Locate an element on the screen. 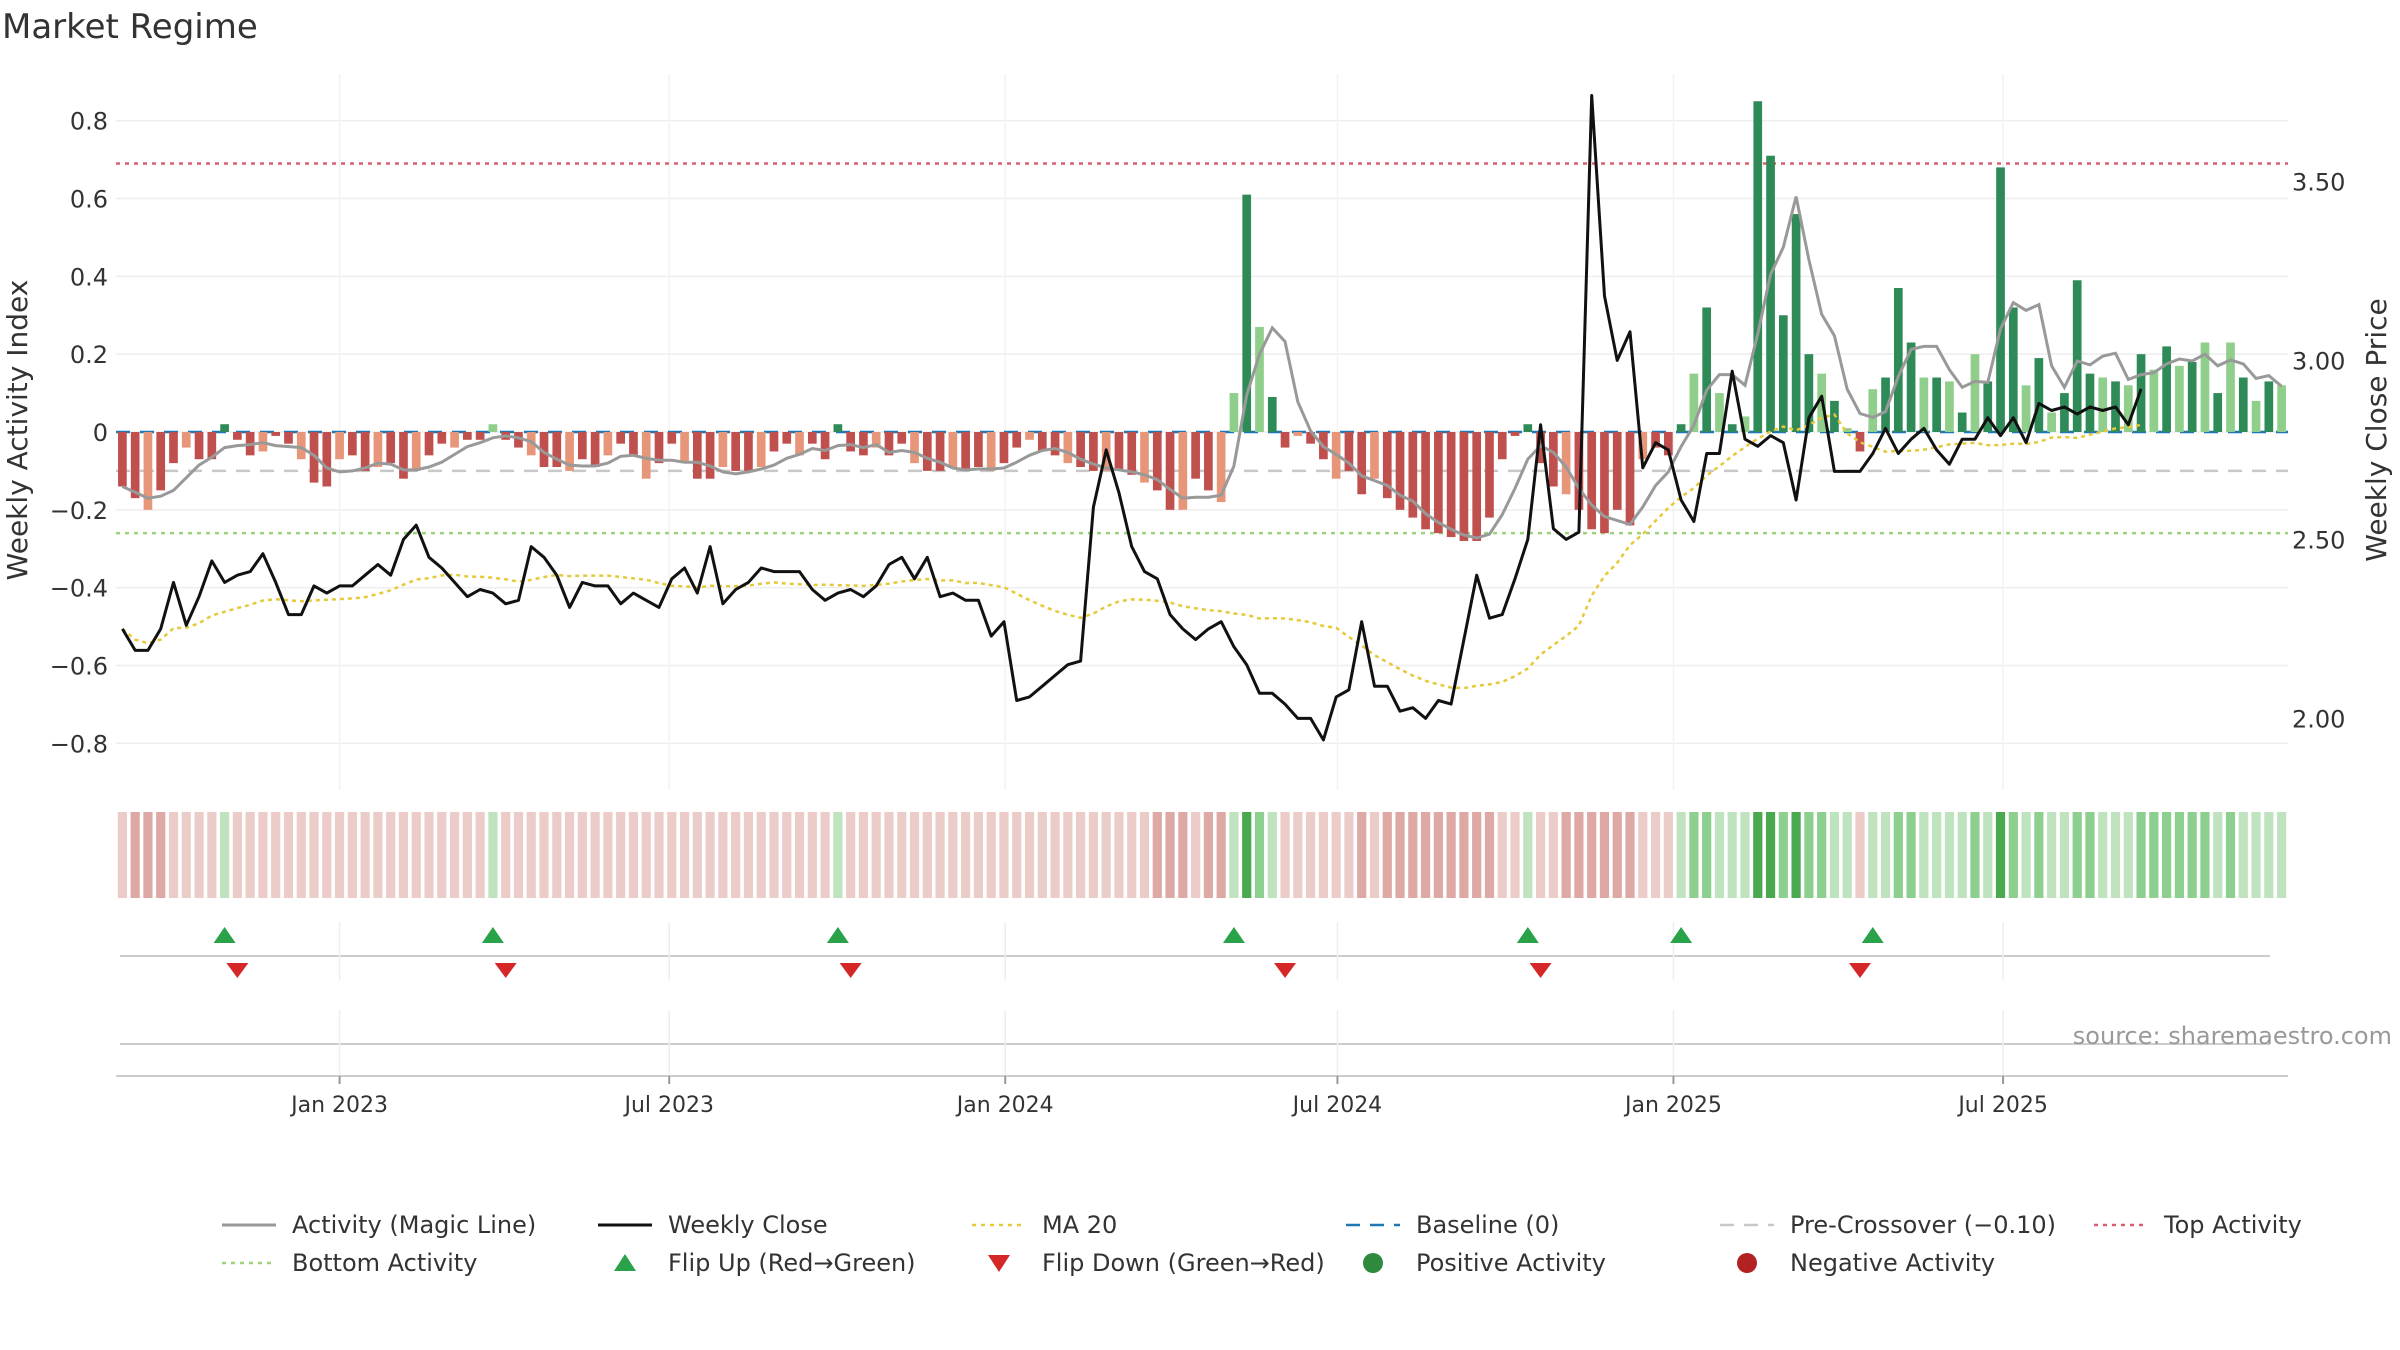 This screenshot has height=1350, width=2400. y-left-tick-label: −0.2 is located at coordinates (79, 511).